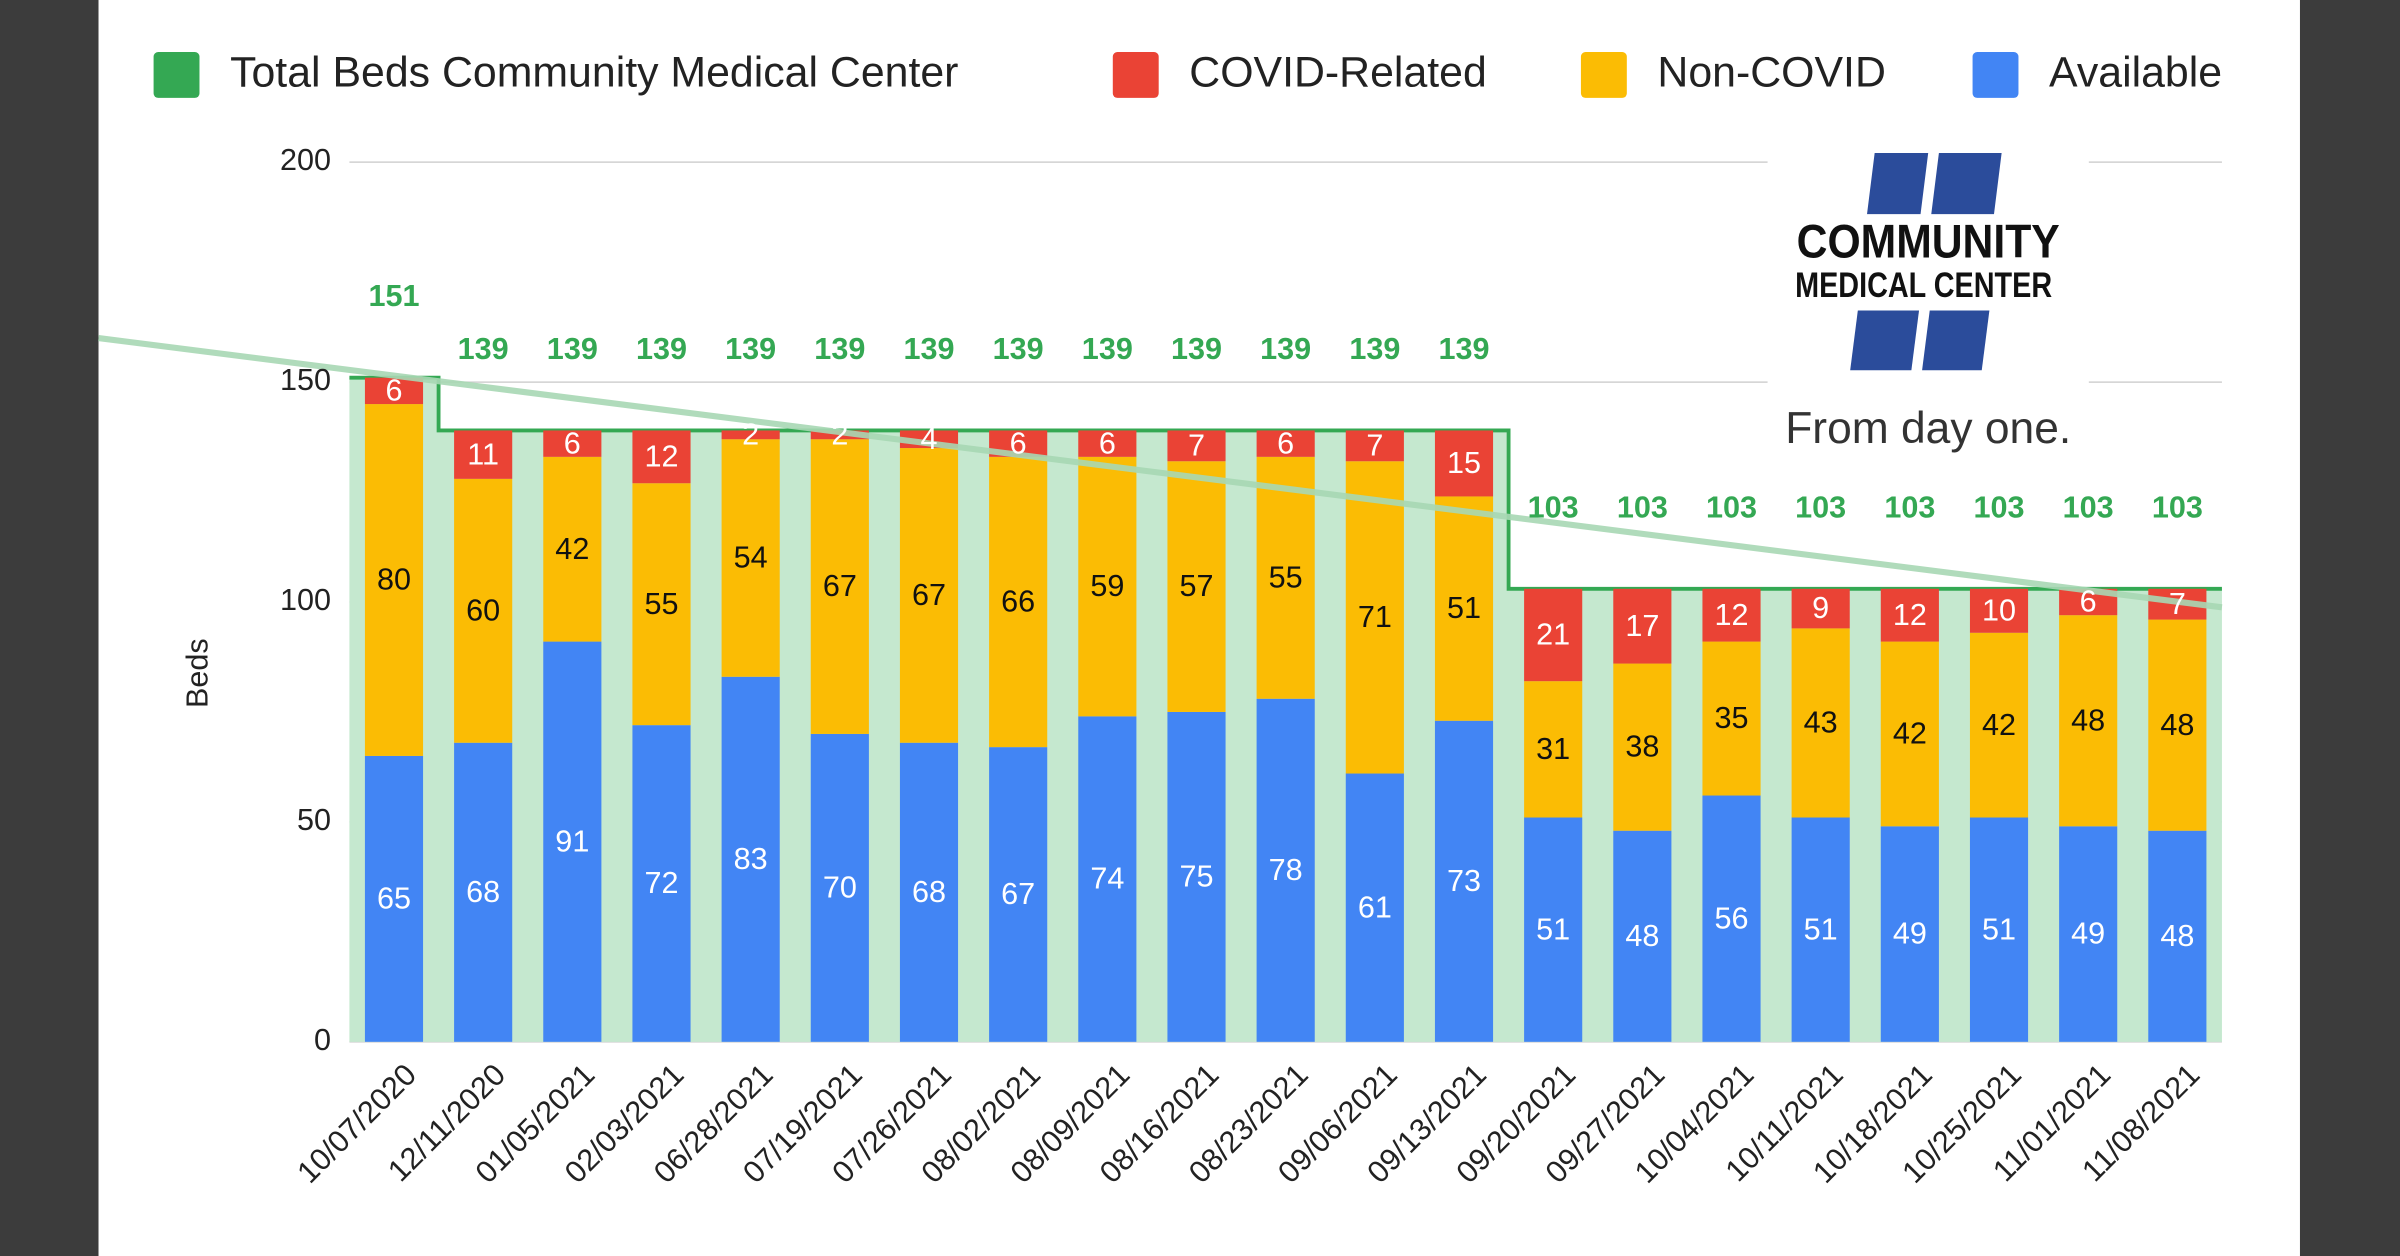 The width and height of the screenshot is (2400, 1256). I want to click on y-tick-label: 200, so click(305, 160).